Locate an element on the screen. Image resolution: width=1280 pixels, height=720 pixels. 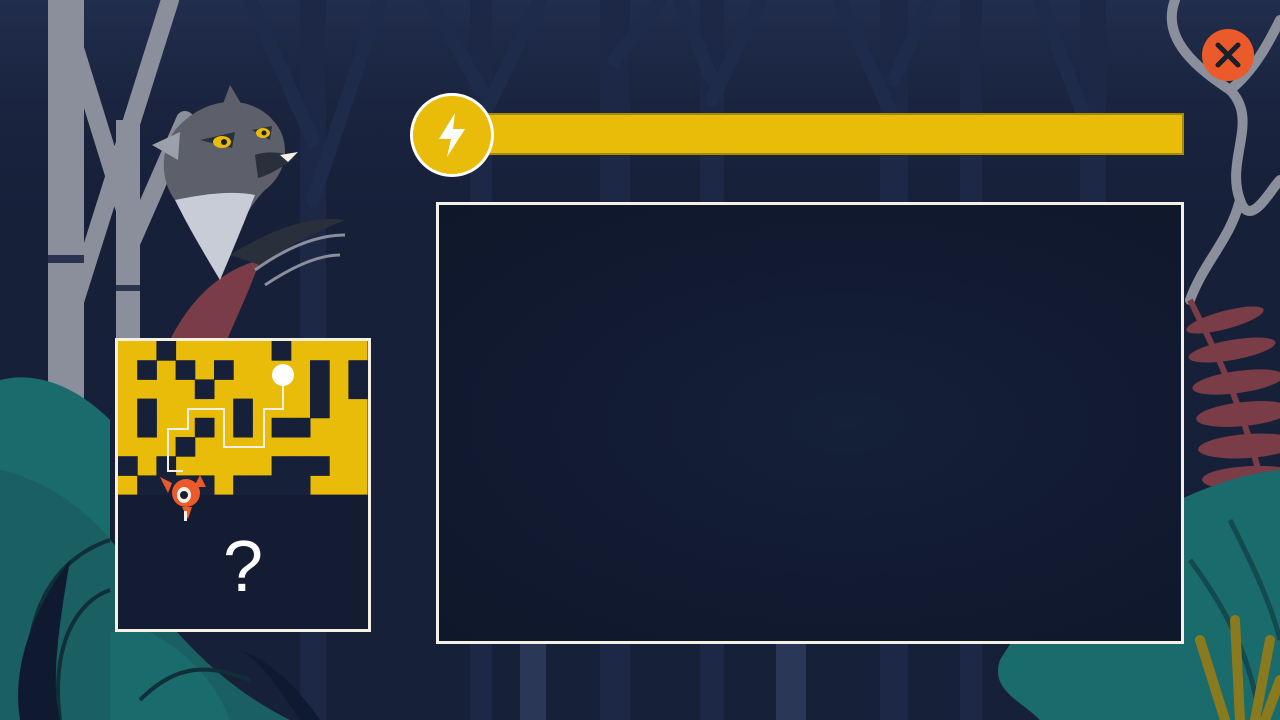
energy-badge is located at coordinates (452, 135).